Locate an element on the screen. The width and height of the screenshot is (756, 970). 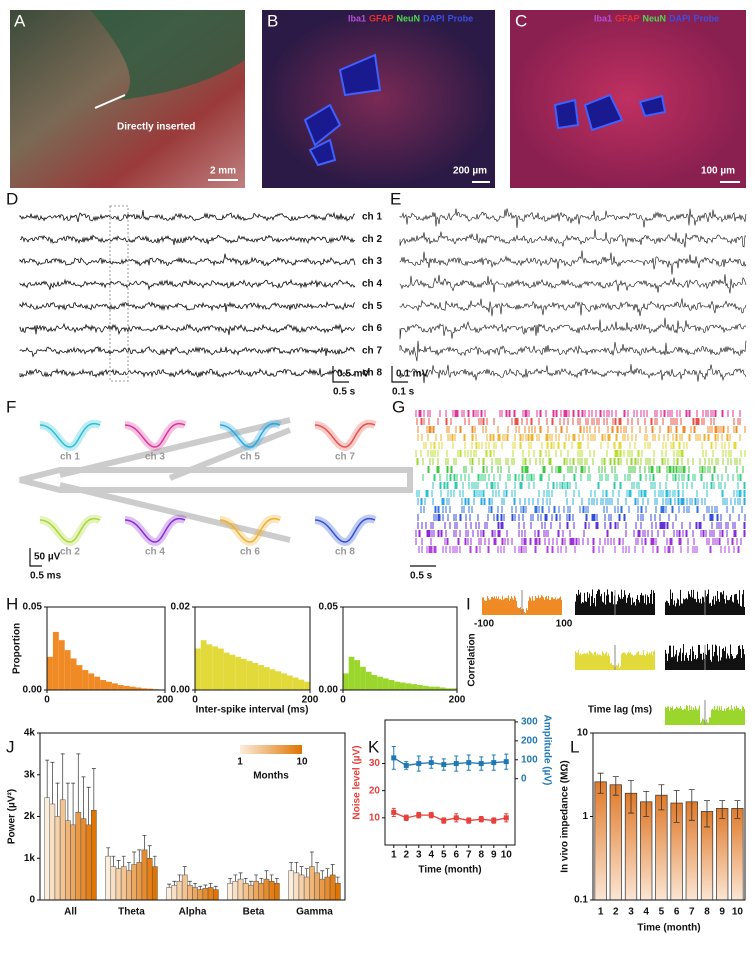
x-tick-label: 100 is located at coordinates (564, 624).